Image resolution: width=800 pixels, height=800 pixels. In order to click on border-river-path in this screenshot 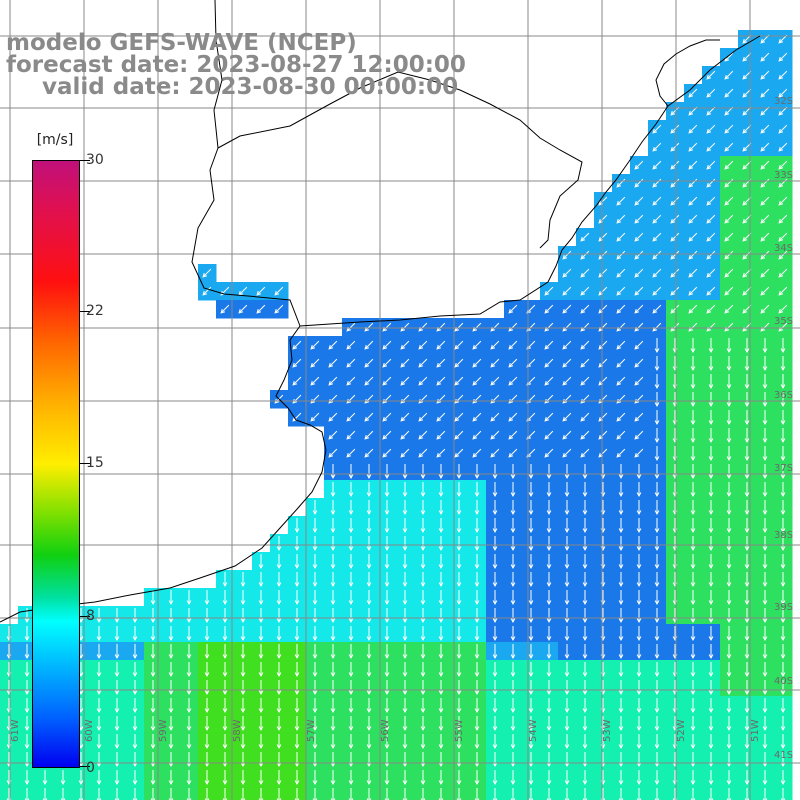, I will do `click(246, 163)`.